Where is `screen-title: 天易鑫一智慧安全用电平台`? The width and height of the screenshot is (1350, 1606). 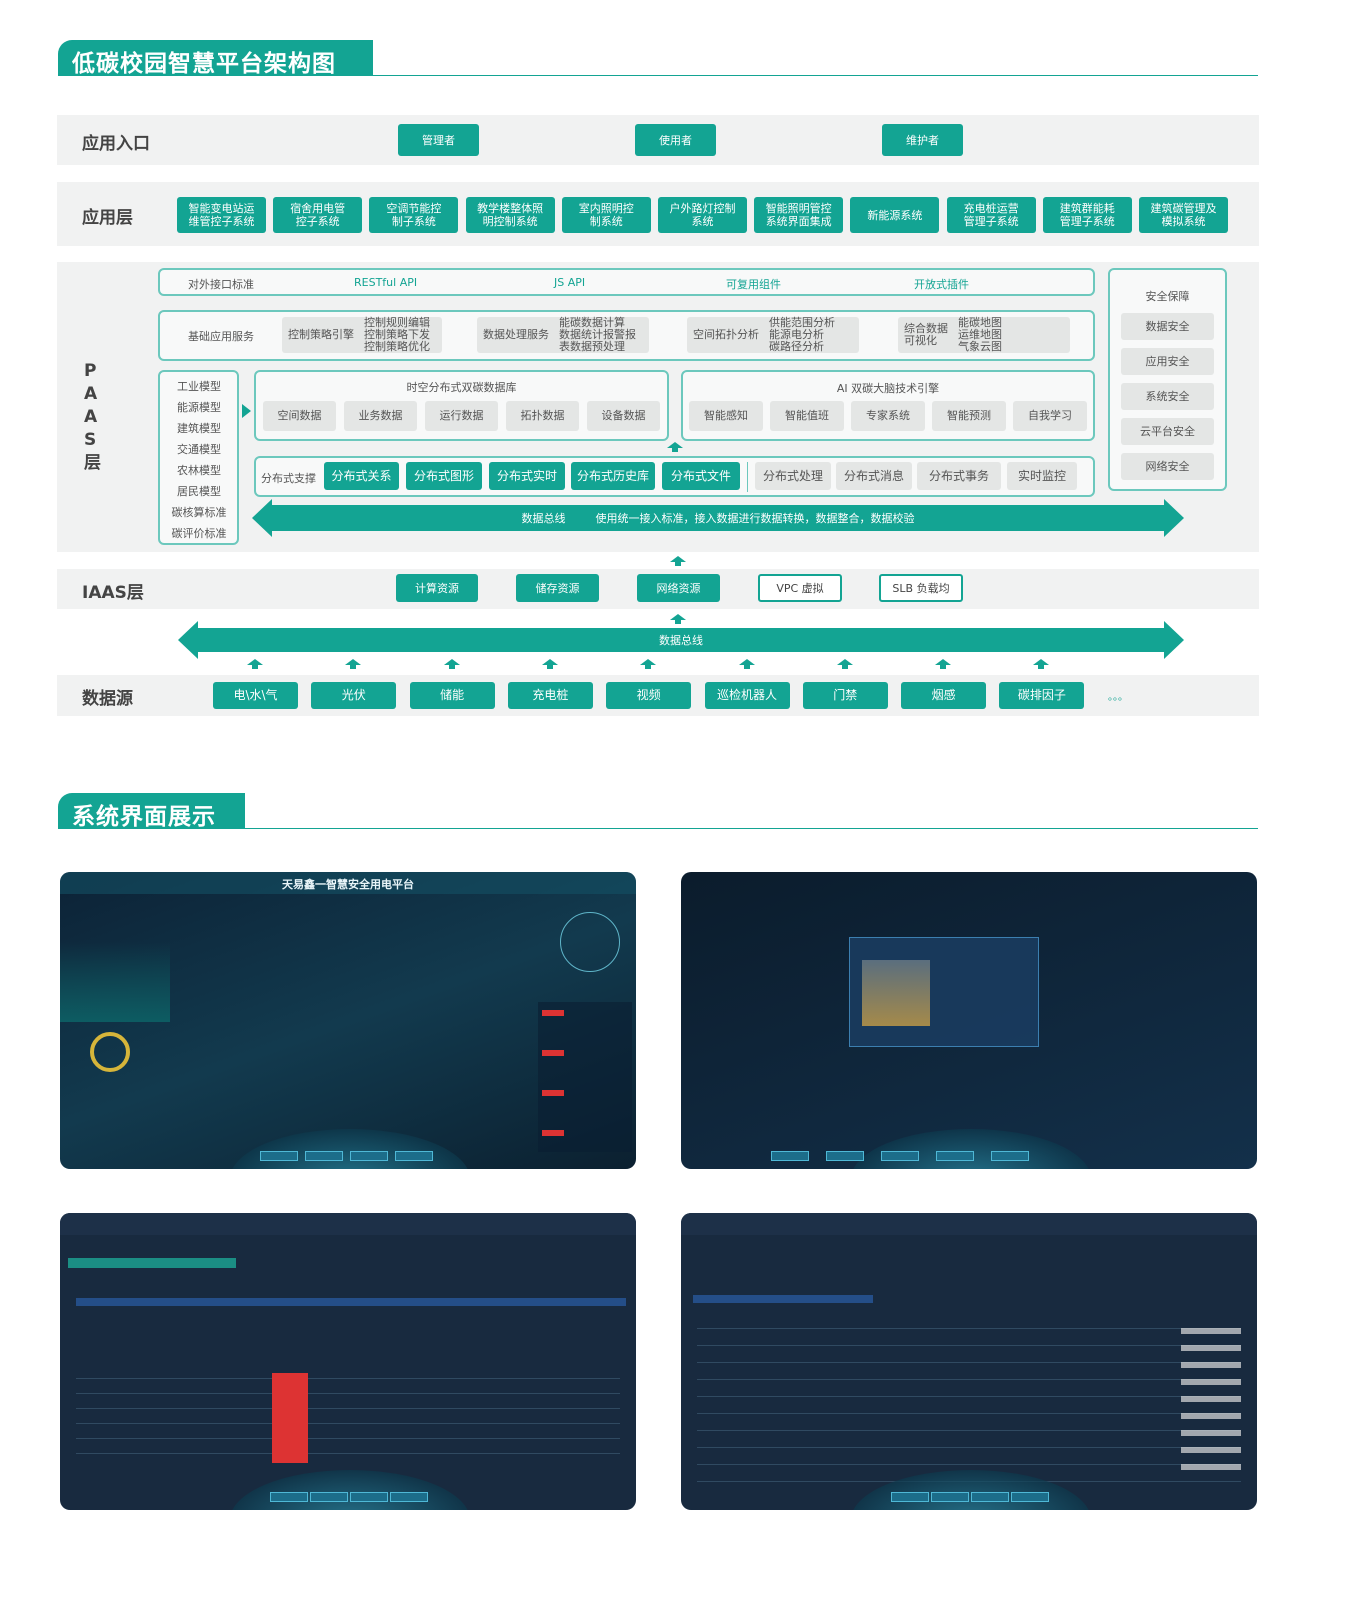
screen-title: 天易鑫一智慧安全用电平台 is located at coordinates (348, 884).